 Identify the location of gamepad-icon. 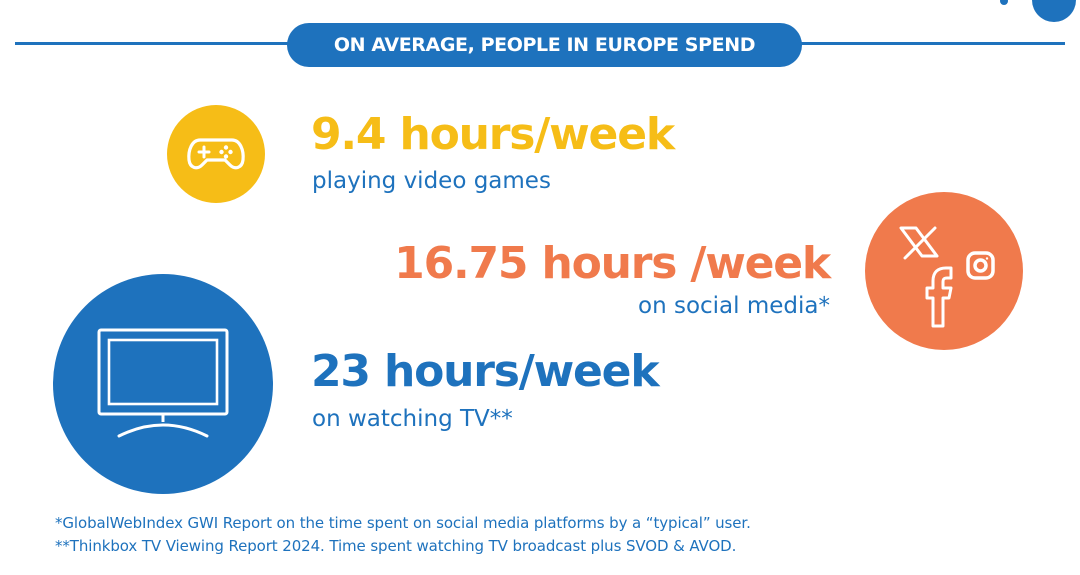
(216, 154).